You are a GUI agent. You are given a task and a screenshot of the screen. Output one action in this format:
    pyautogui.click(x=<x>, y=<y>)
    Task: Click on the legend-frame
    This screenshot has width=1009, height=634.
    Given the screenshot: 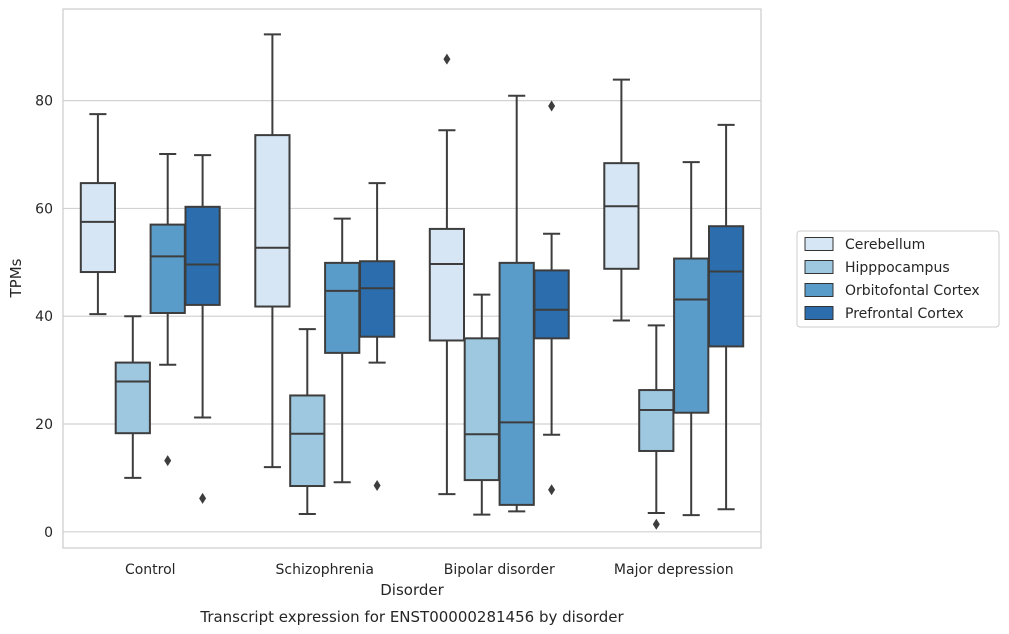 What is the action you would take?
    pyautogui.click(x=898, y=279)
    